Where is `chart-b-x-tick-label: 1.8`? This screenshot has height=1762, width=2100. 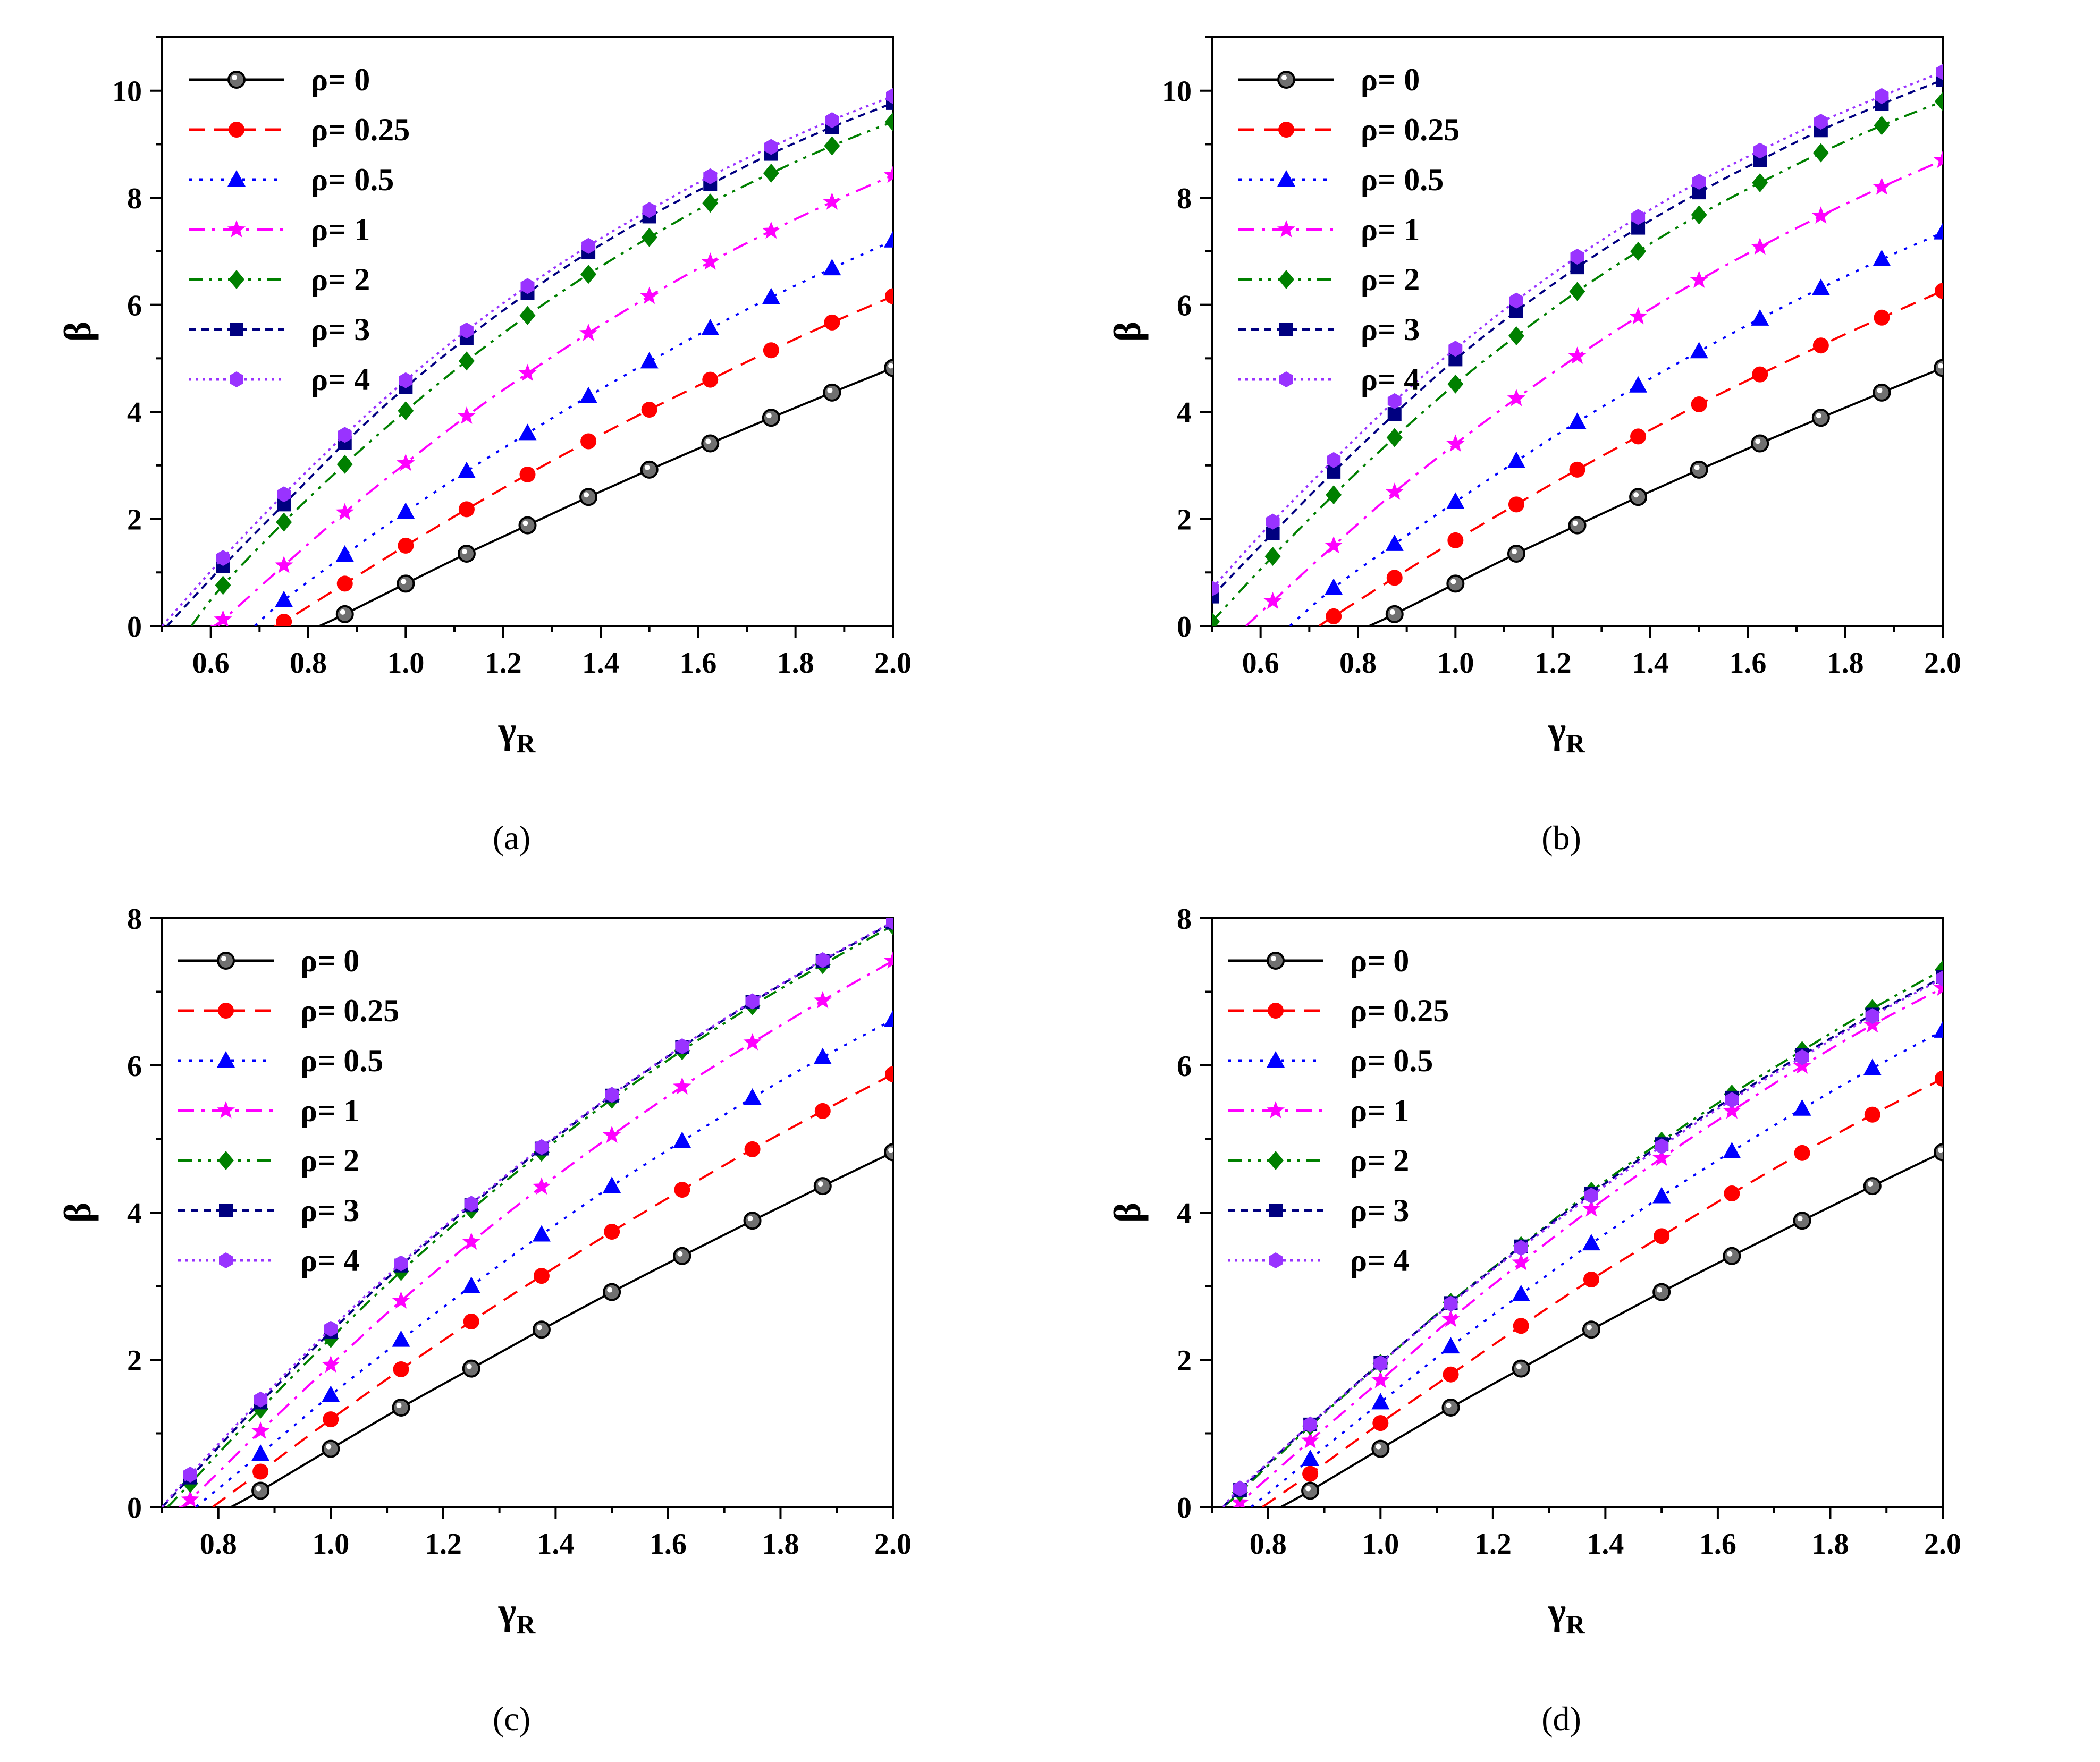
chart-b-x-tick-label: 1.8 is located at coordinates (1845, 663).